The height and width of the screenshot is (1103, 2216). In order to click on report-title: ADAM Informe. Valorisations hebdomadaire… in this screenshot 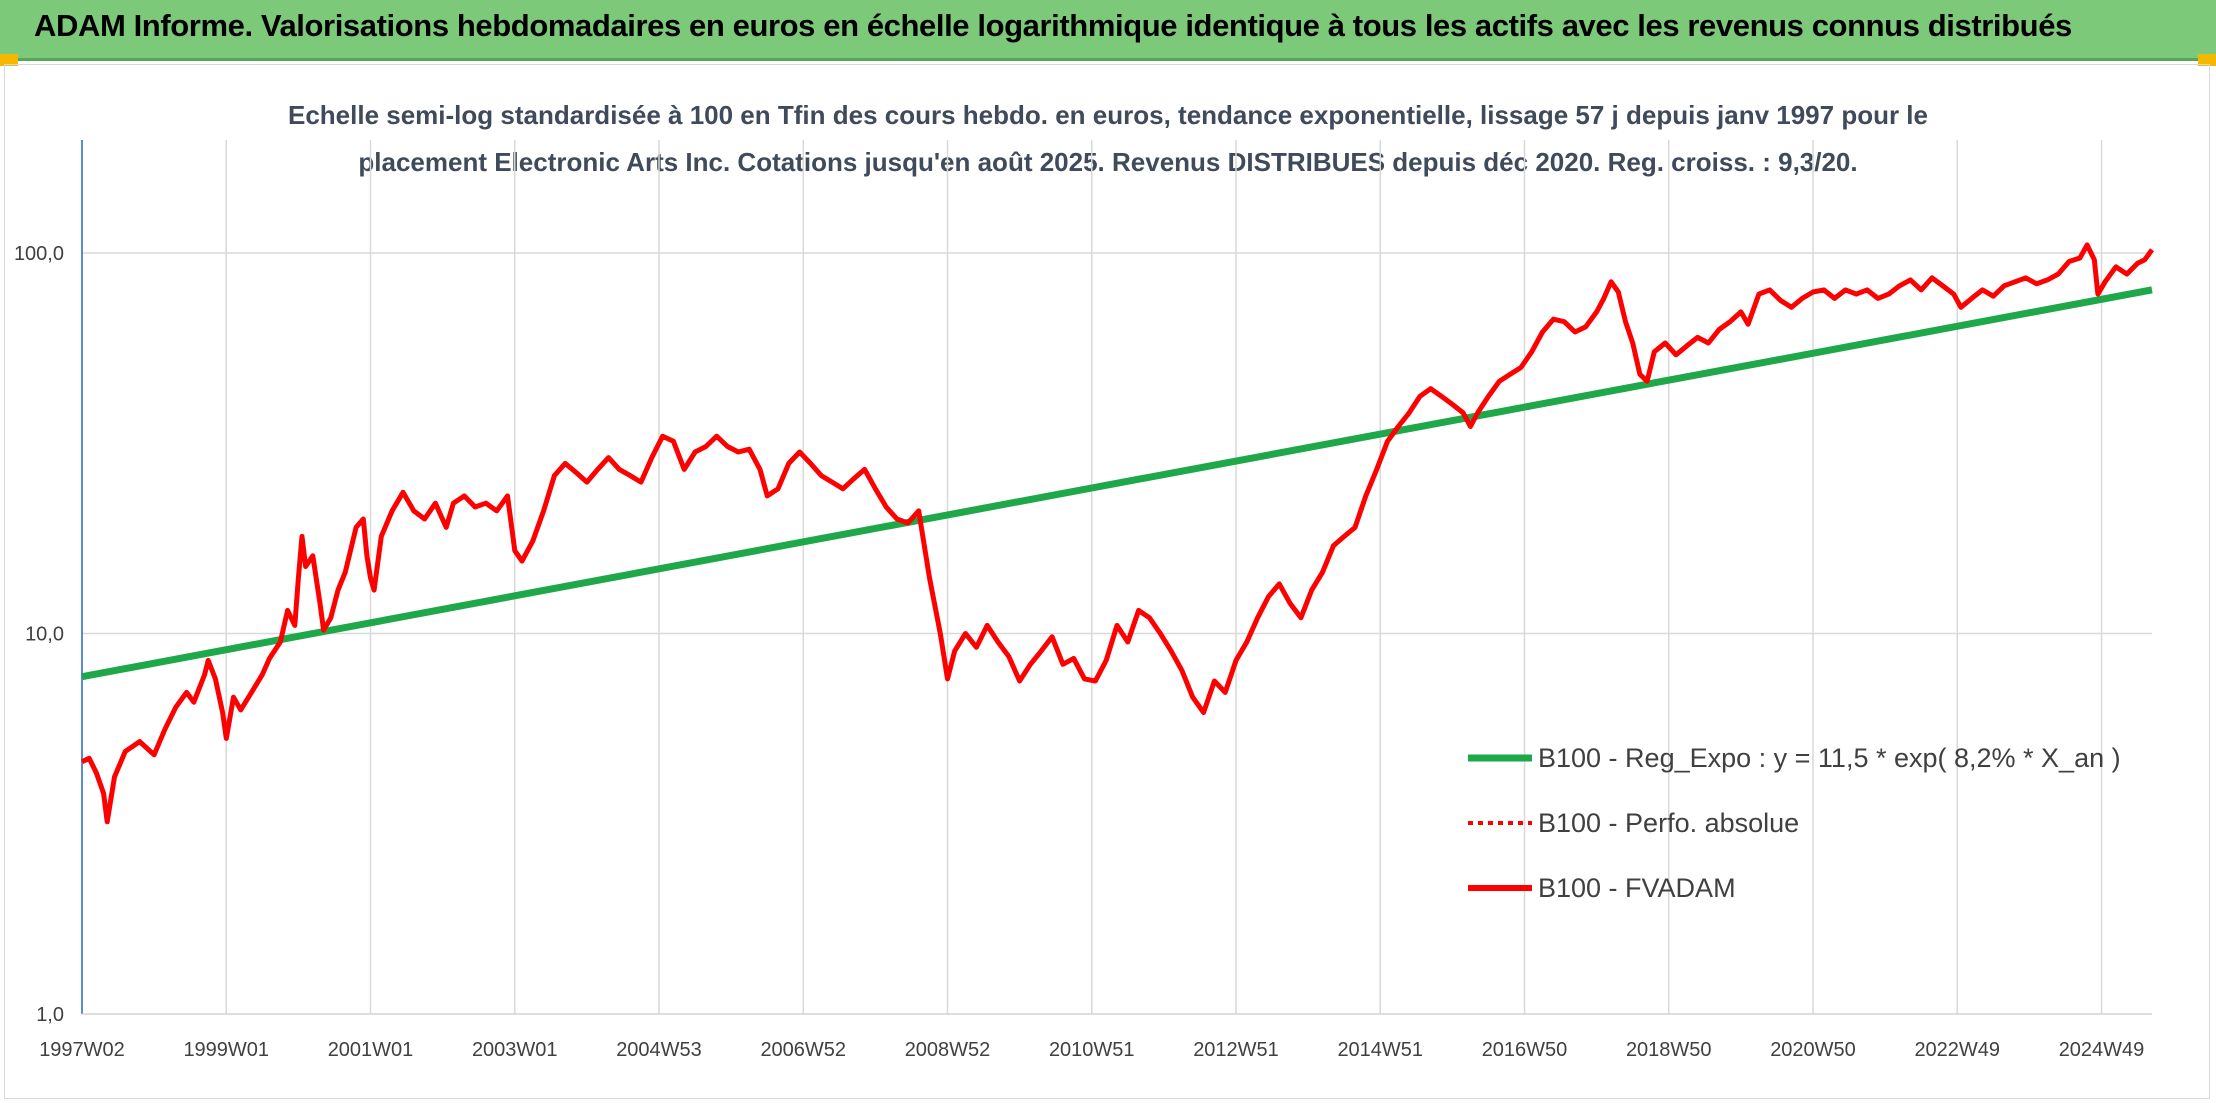, I will do `click(1053, 25)`.